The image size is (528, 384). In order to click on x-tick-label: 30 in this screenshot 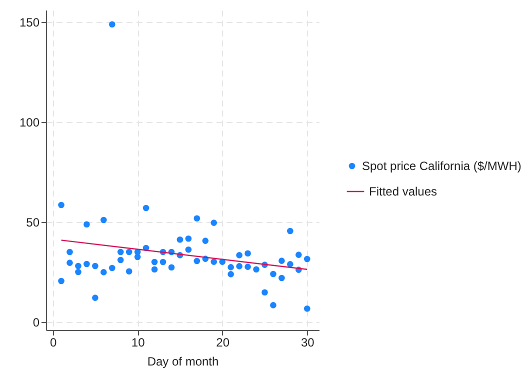, I will do `click(307, 343)`.